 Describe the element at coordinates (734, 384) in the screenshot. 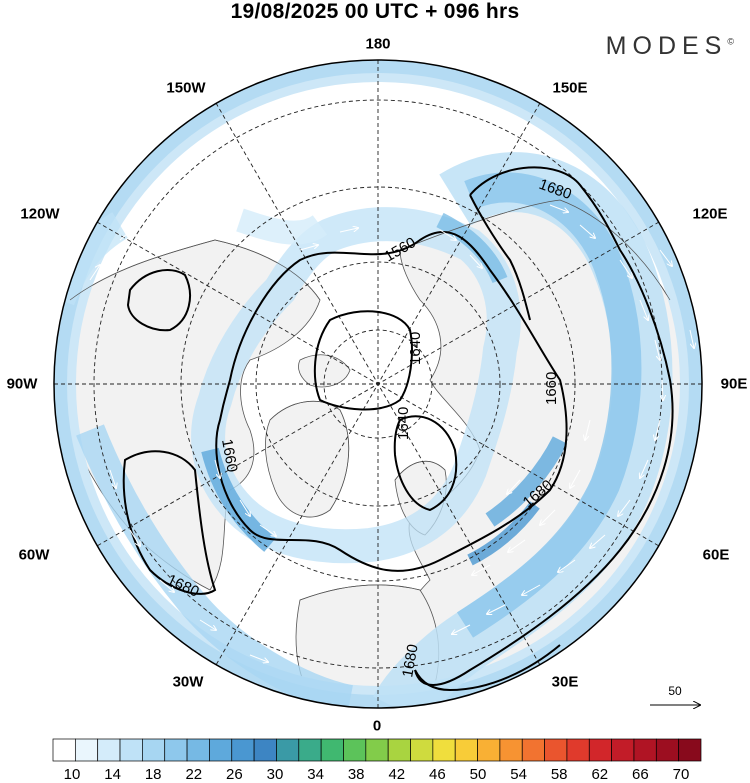

I see `lon-label-90e: 90E` at that location.